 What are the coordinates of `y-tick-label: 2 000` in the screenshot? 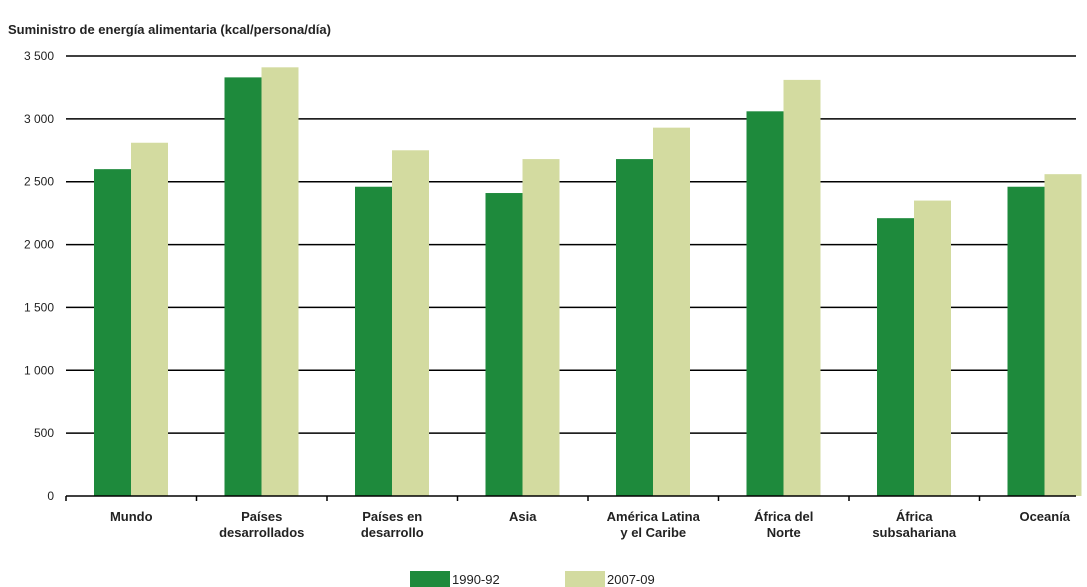 It's located at (39, 245).